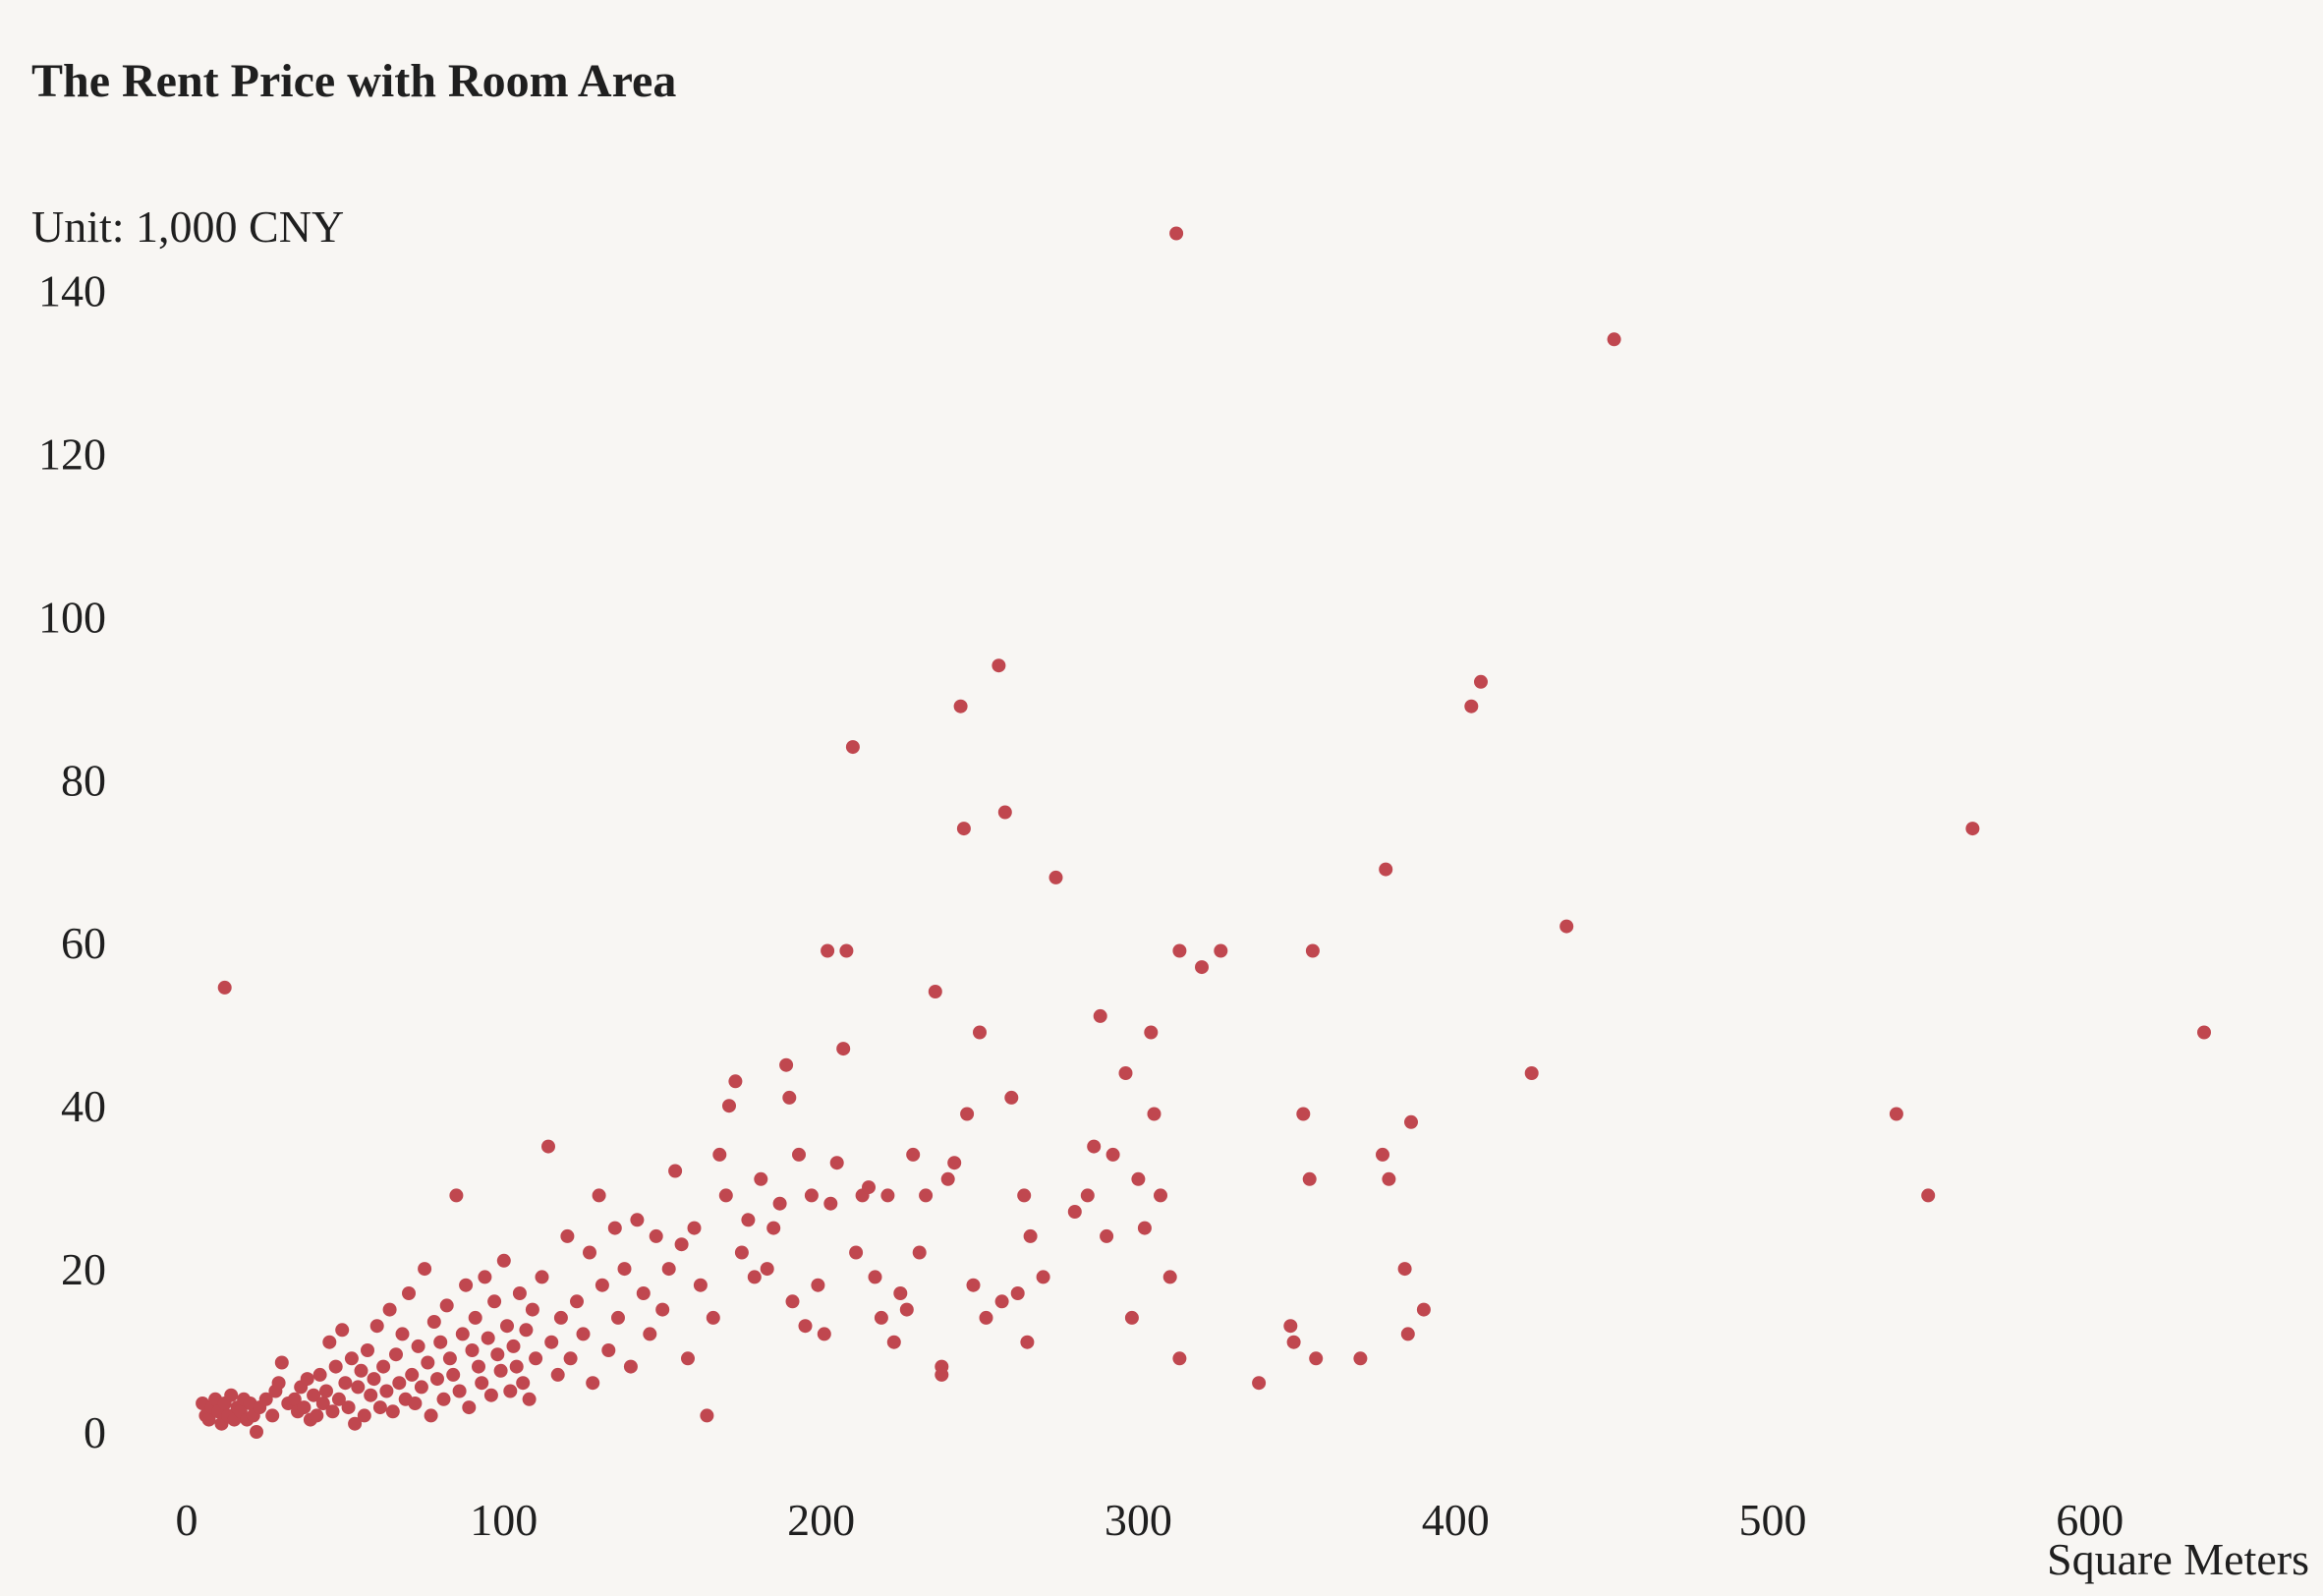 The image size is (2323, 1596). What do you see at coordinates (2178, 1559) in the screenshot?
I see `x-axis-label: Square Meters` at bounding box center [2178, 1559].